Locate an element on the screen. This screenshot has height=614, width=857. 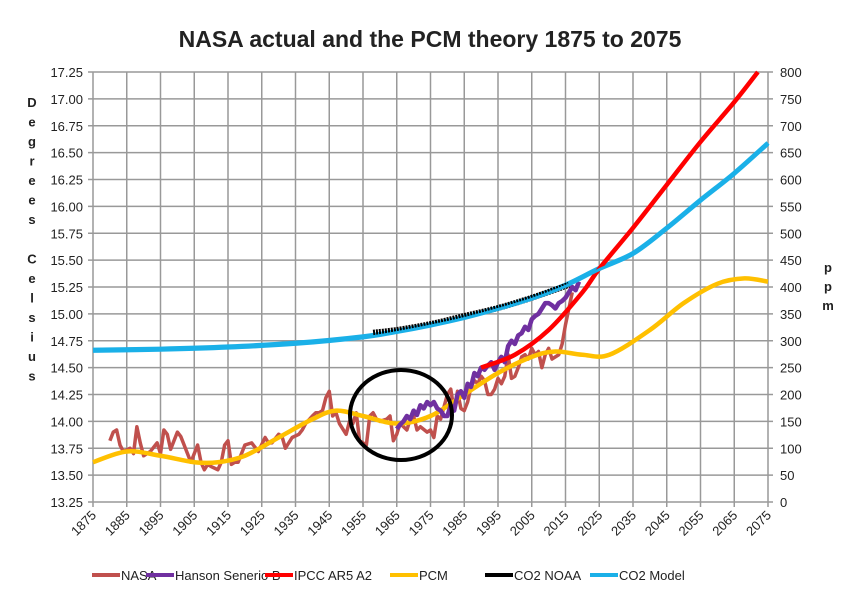
right-tick-label: 0 is located at coordinates (783, 502).